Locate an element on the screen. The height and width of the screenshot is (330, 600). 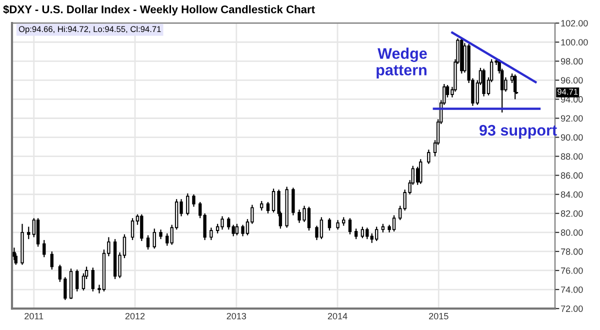
text: 94.71 is located at coordinates (568, 91).